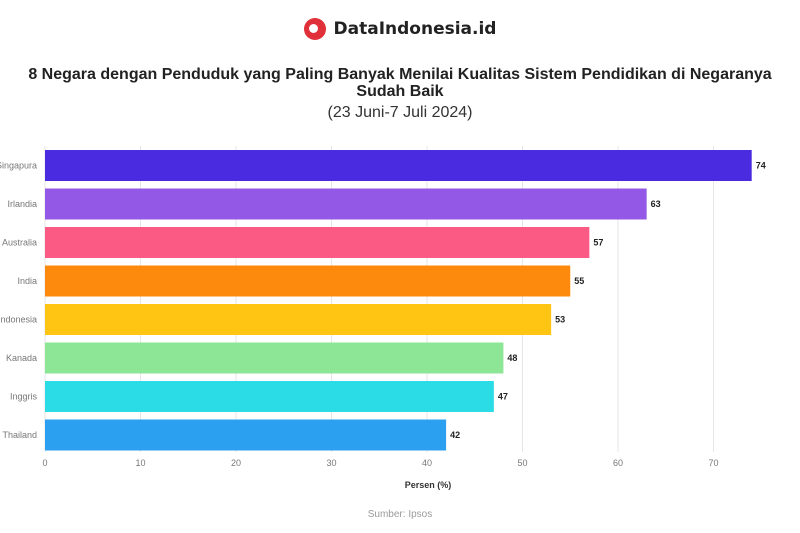 The image size is (800, 533). I want to click on brand-name: DataIndonesia.id, so click(415, 29).